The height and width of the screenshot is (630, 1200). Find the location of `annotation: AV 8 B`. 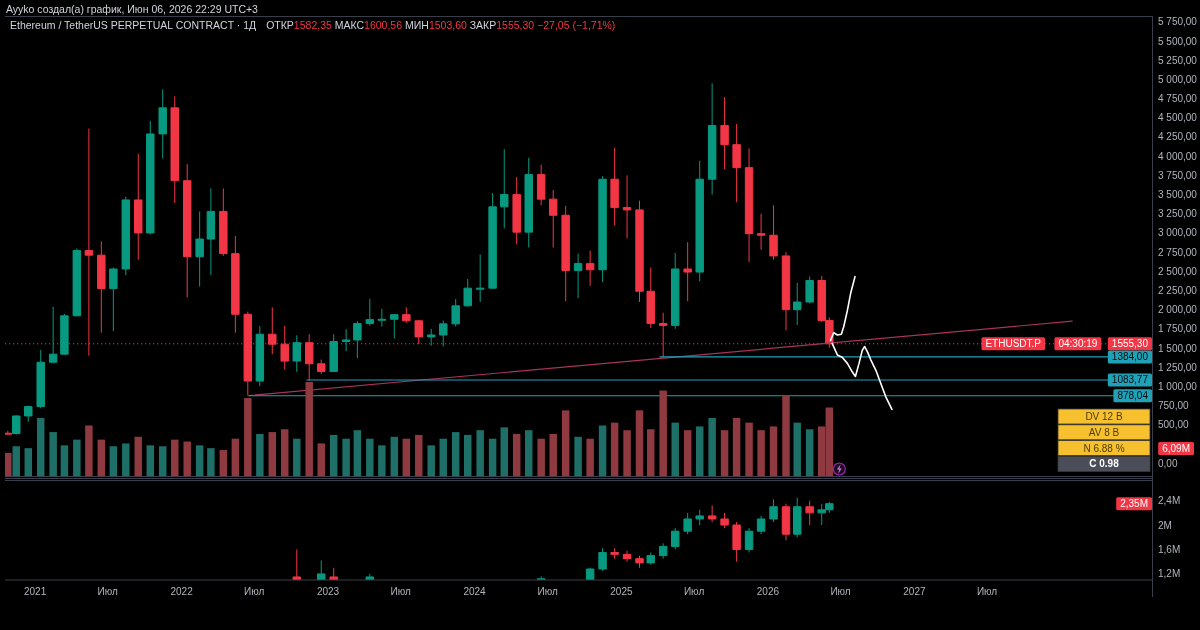

annotation: AV 8 B is located at coordinates (1104, 432).